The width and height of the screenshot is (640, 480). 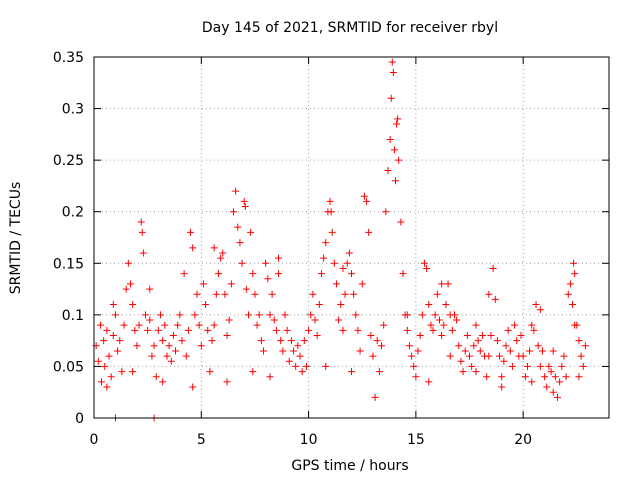 I want to click on x-axis-label: GPS time / hours, so click(x=349, y=466).